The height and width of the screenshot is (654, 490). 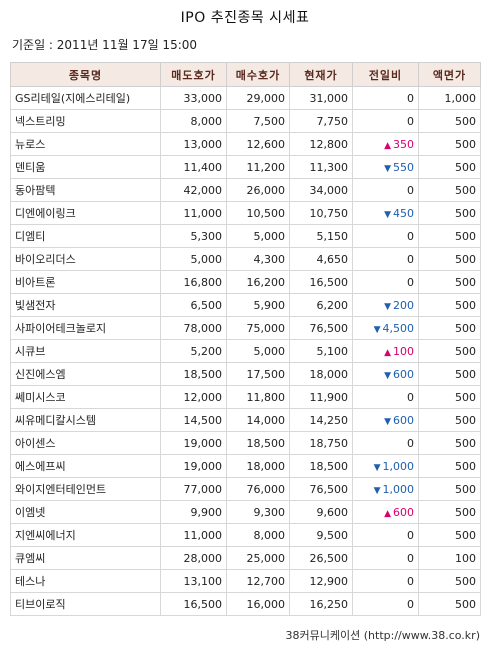 What do you see at coordinates (193, 167) in the screenshot?
I see `ask-price-cell: 11,400` at bounding box center [193, 167].